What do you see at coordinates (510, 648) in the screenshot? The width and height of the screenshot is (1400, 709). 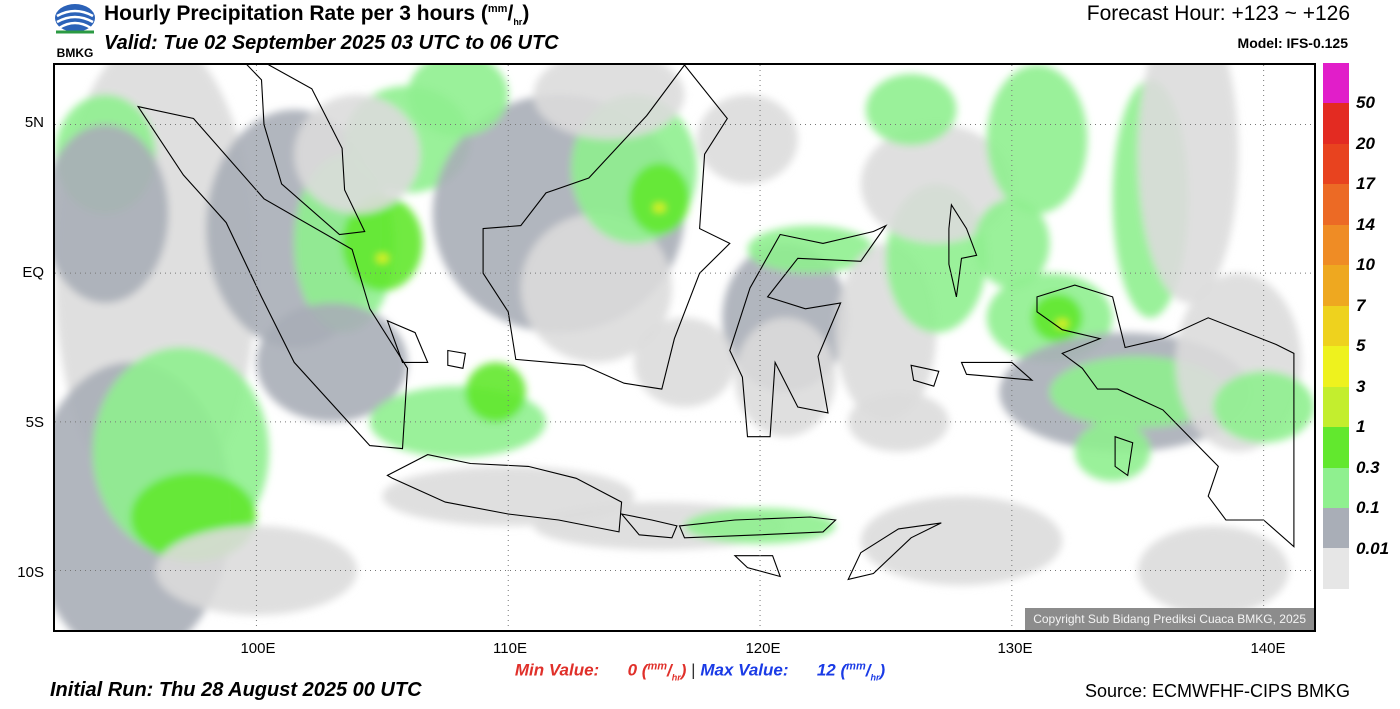 I see `lon-label-110e: 110E` at bounding box center [510, 648].